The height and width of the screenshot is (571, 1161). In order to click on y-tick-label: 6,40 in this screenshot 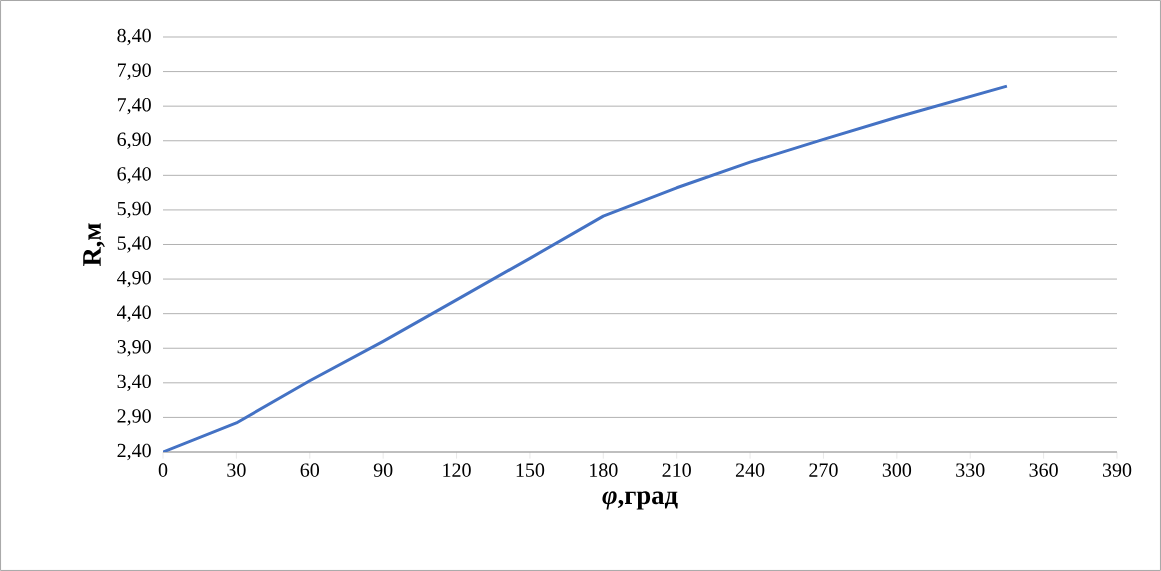, I will do `click(134, 175)`.